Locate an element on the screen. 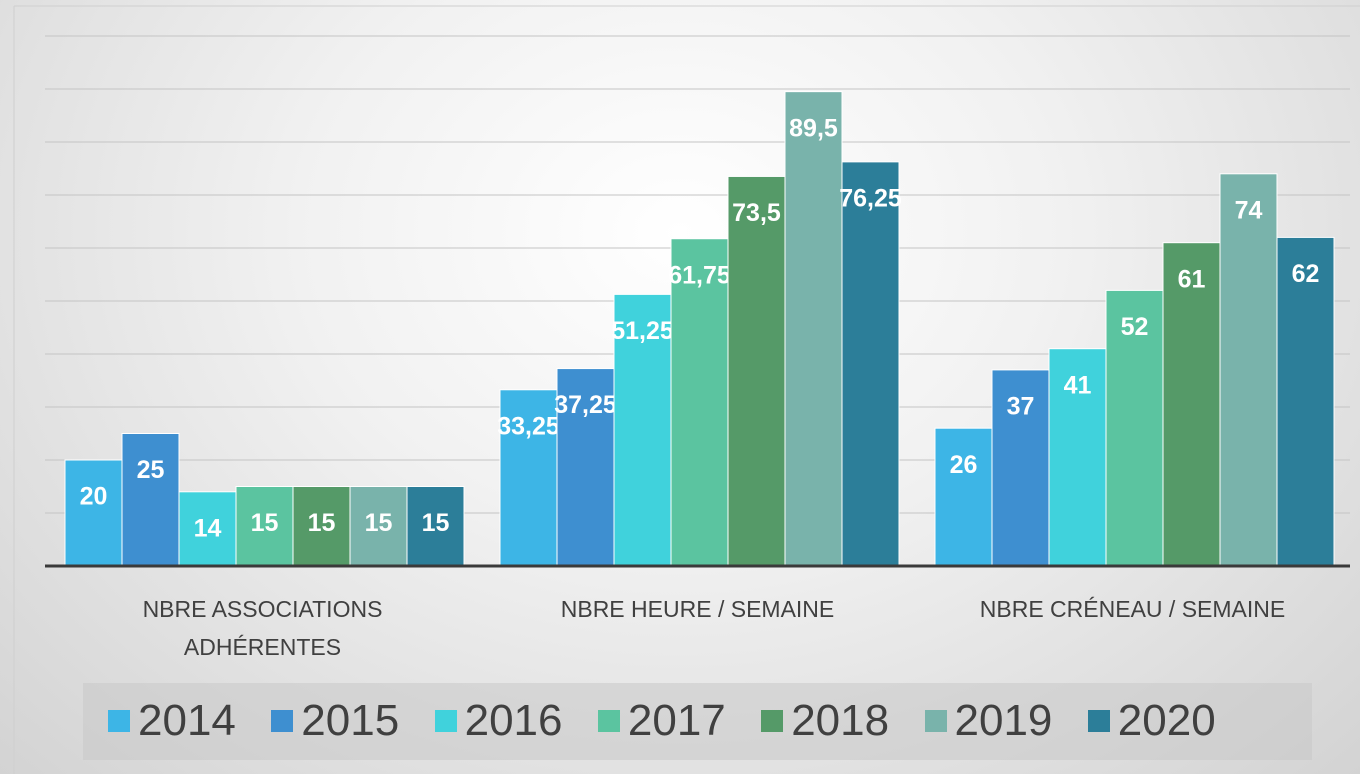 Image resolution: width=1360 pixels, height=774 pixels. legend-label: 2019 is located at coordinates (1003, 720).